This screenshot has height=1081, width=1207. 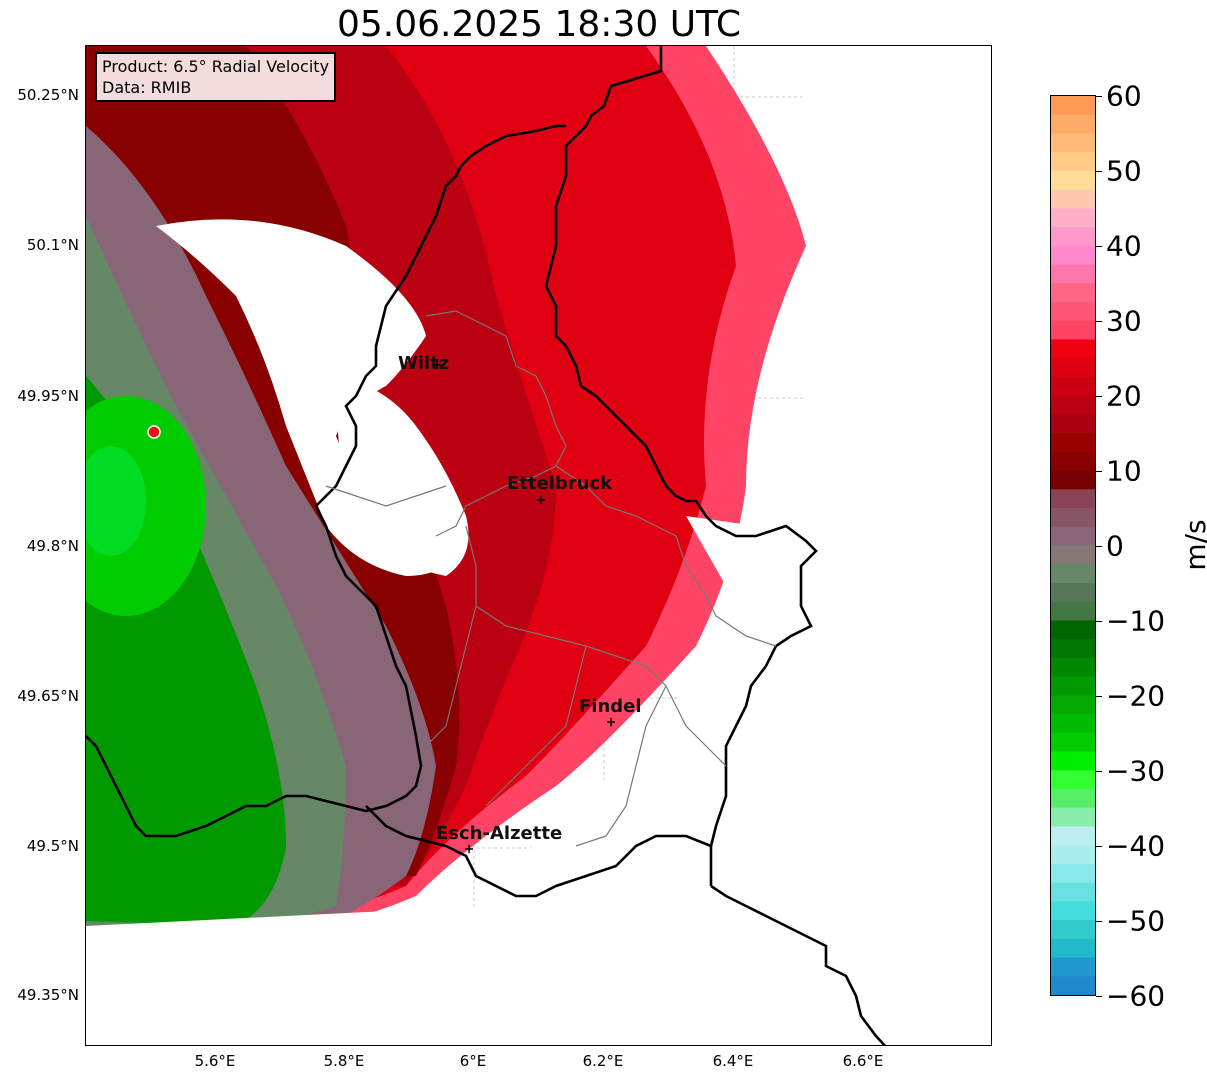 I want to click on colorbar-tick-label: −10, so click(x=1136, y=621).